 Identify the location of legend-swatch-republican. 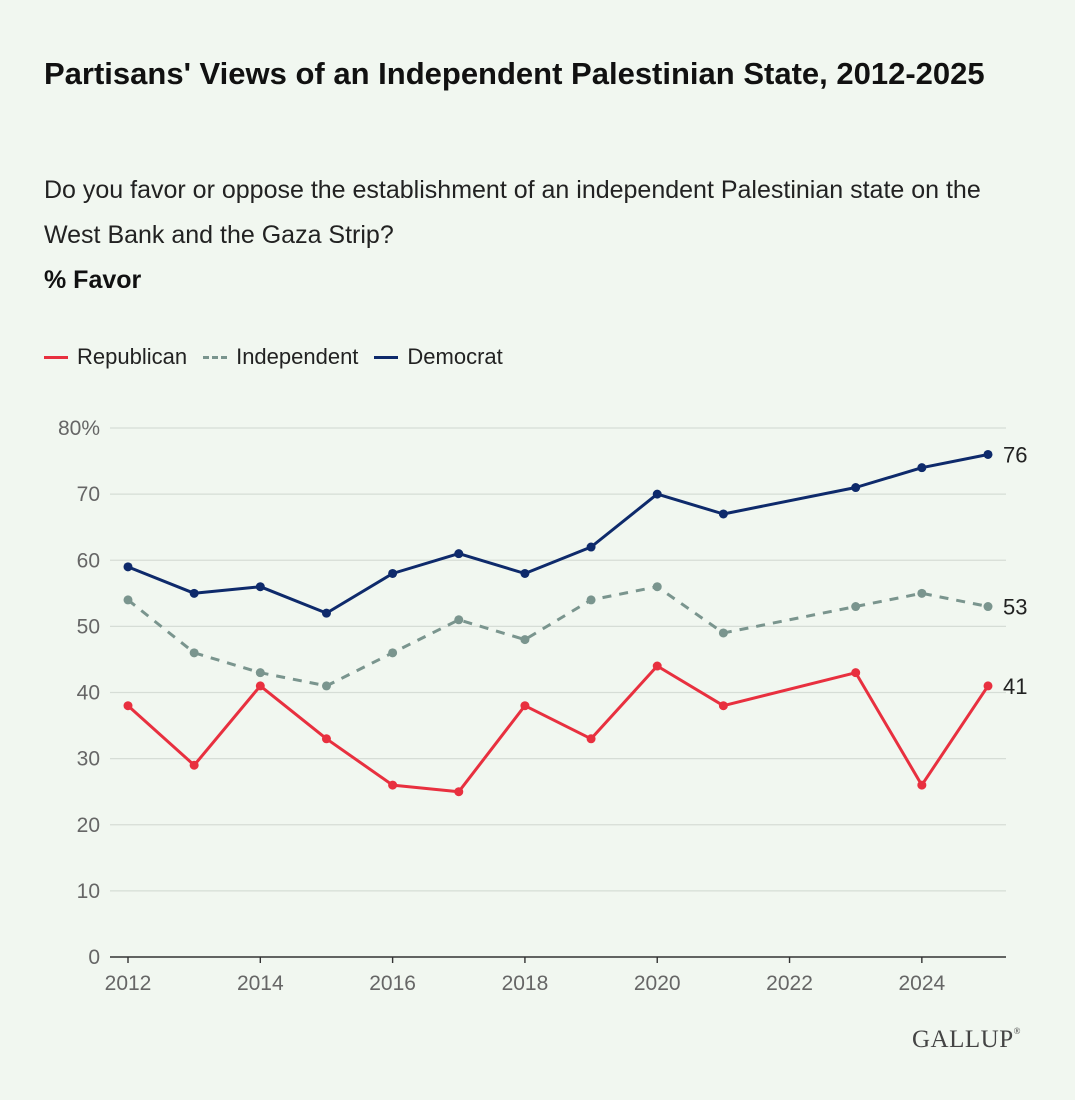
(56, 357).